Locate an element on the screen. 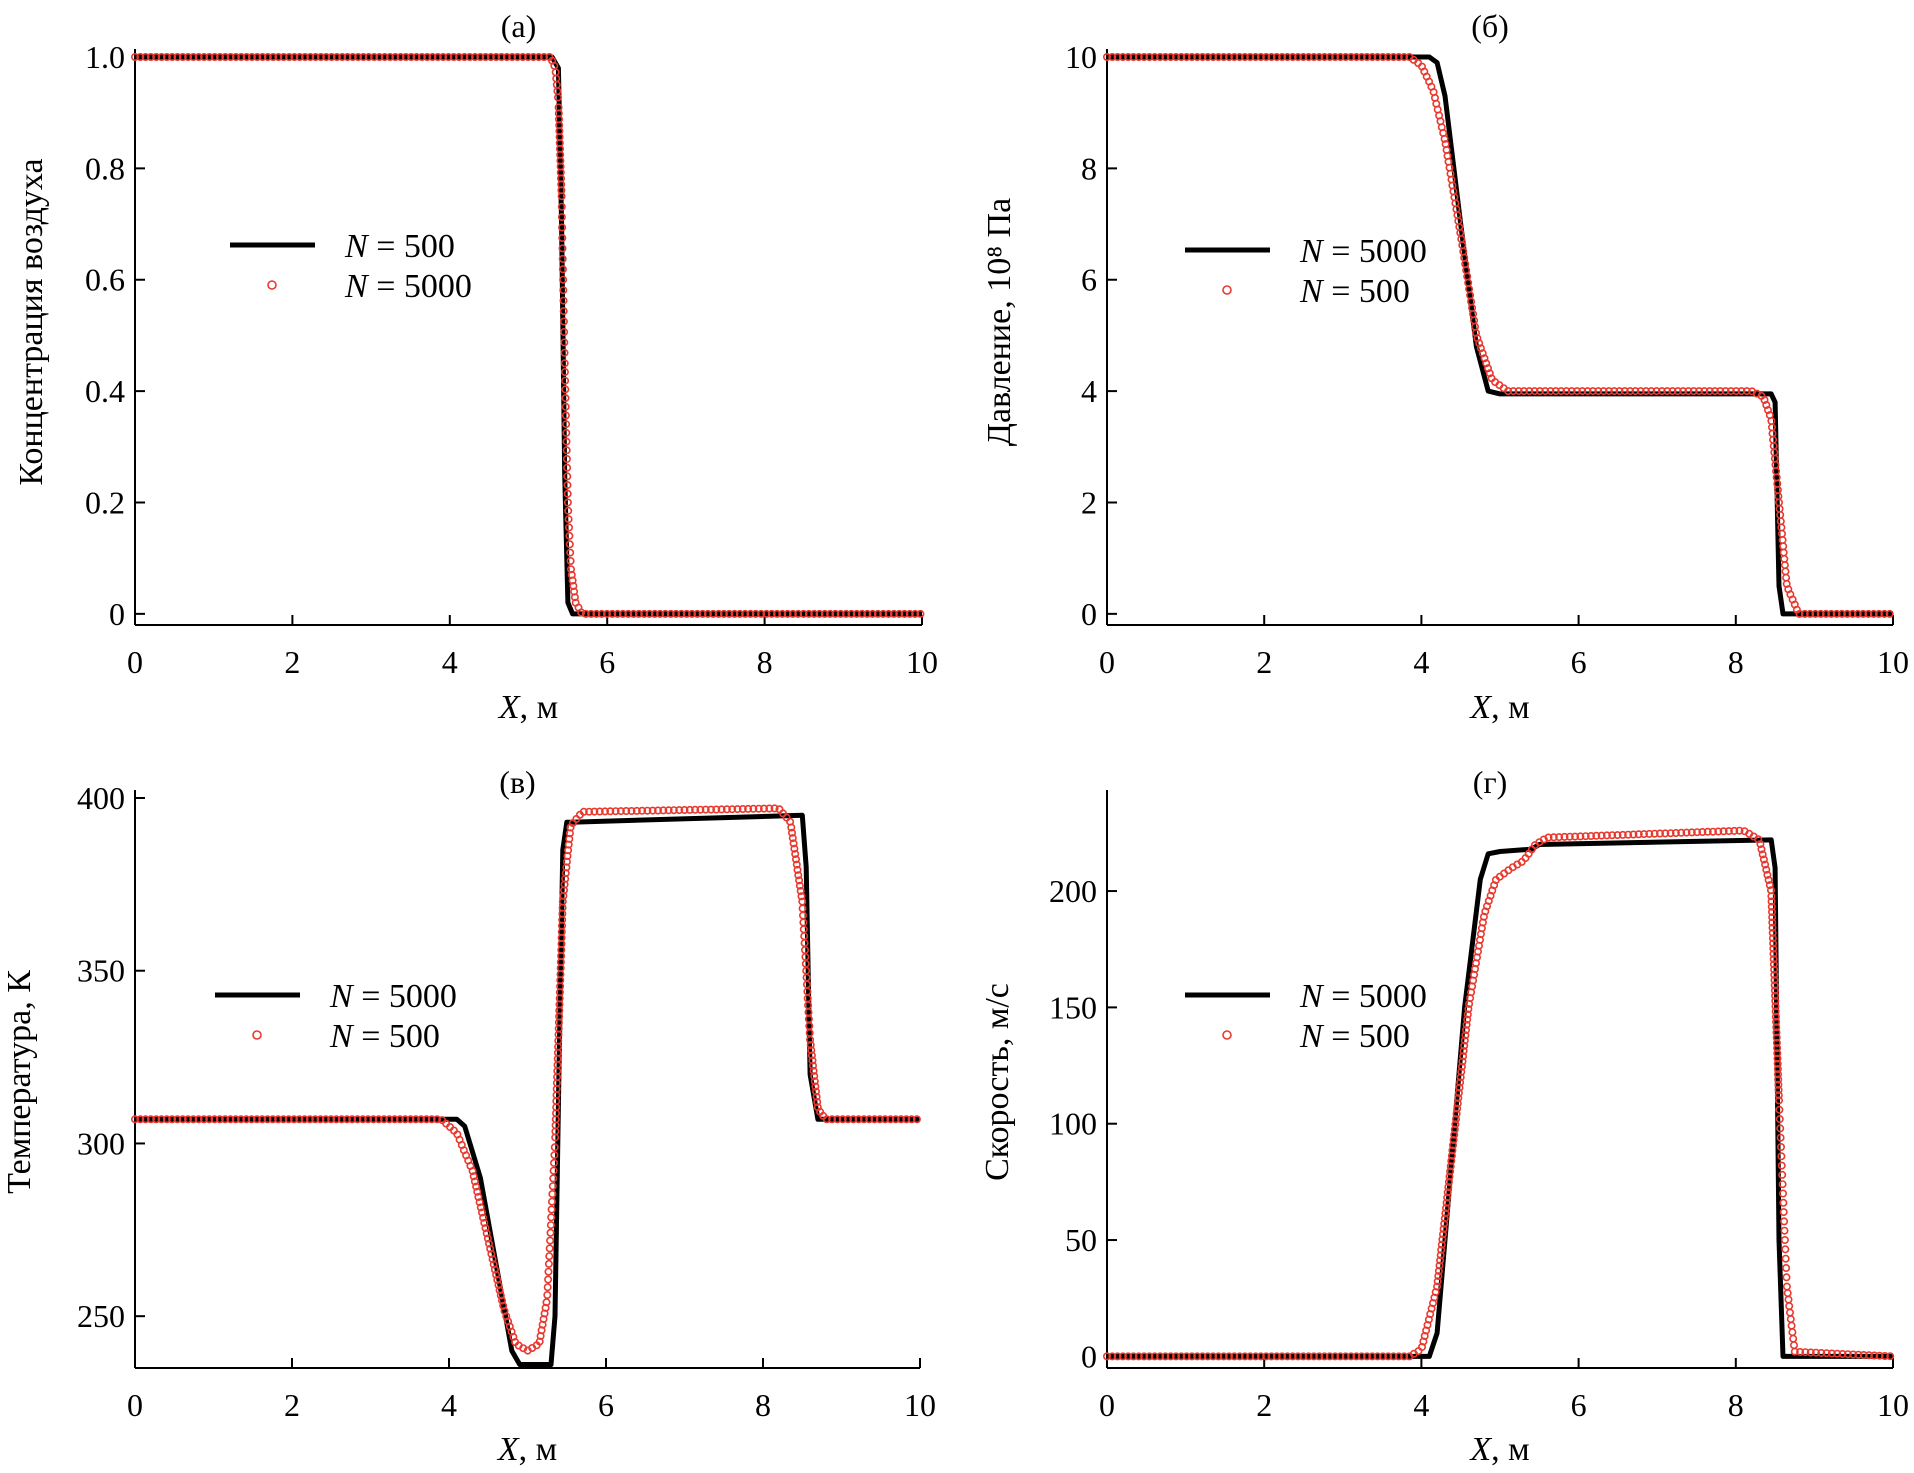  legend-marker-swatch is located at coordinates (257, 1035).